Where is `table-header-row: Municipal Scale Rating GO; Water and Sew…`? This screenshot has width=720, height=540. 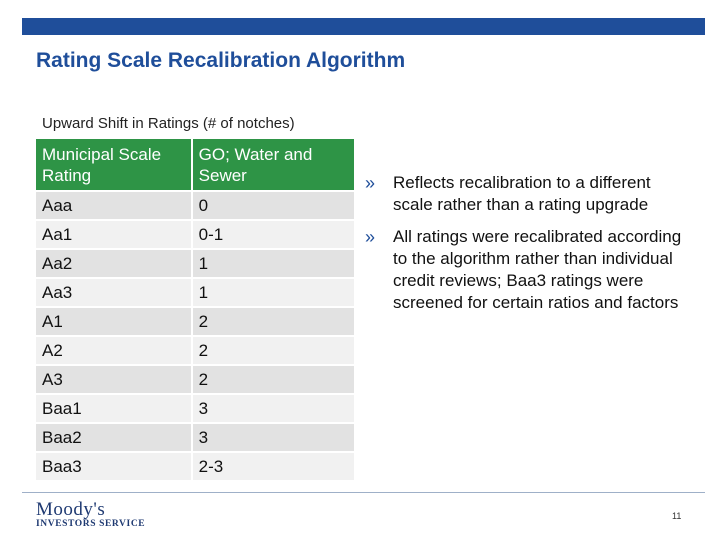
table-header-row: Municipal Scale Rating GO; Water and Sew… is located at coordinates (195, 165).